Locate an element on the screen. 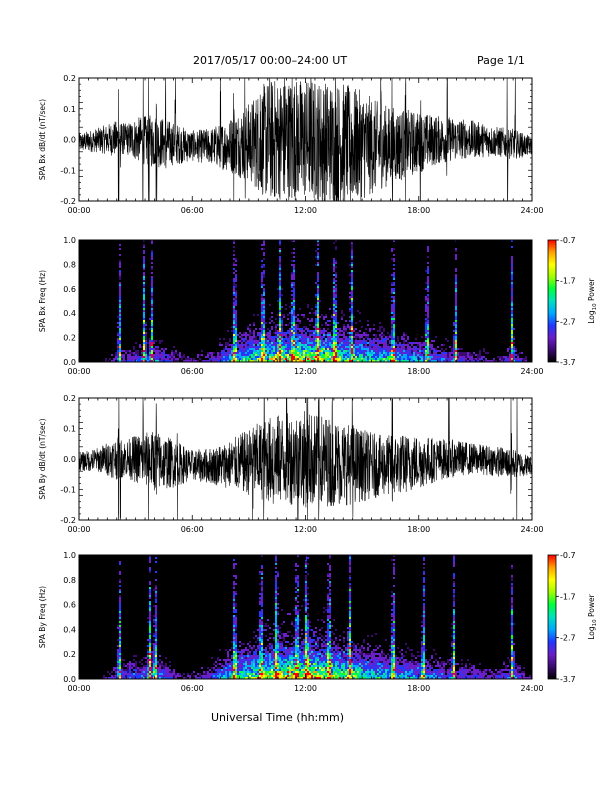 Image resolution: width=612 pixels, height=792 pixels. by-trace-panel is located at coordinates (305, 459).